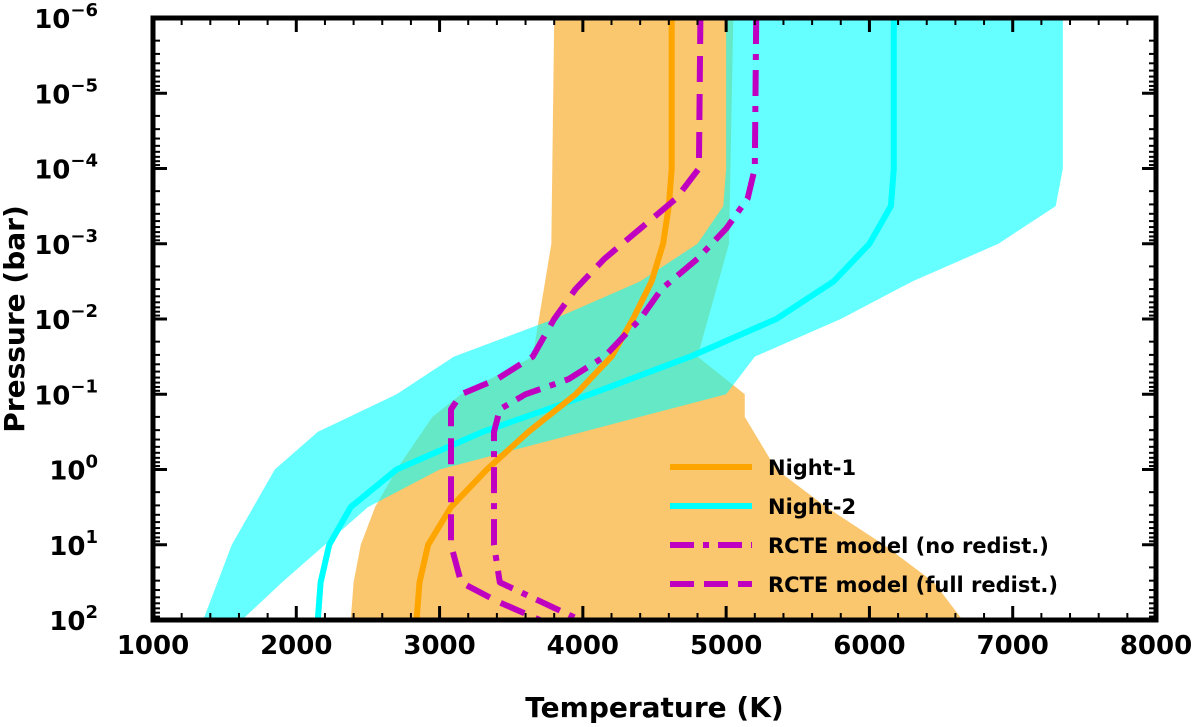 The width and height of the screenshot is (1200, 727). I want to click on legend-label: RCTE model (full redist.), so click(913, 585).